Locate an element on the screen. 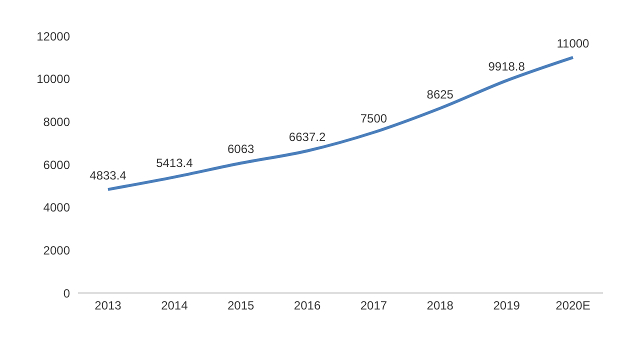 The width and height of the screenshot is (640, 347). data-label: 6063 is located at coordinates (241, 149).